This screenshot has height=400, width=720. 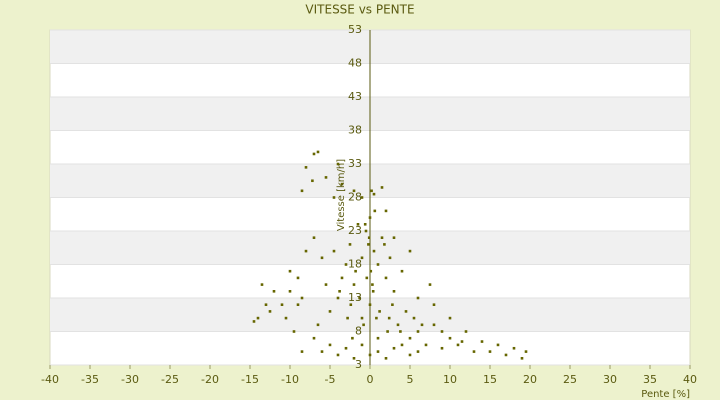 What do you see at coordinates (570, 379) in the screenshot?
I see `x-tick-label: 25` at bounding box center [570, 379].